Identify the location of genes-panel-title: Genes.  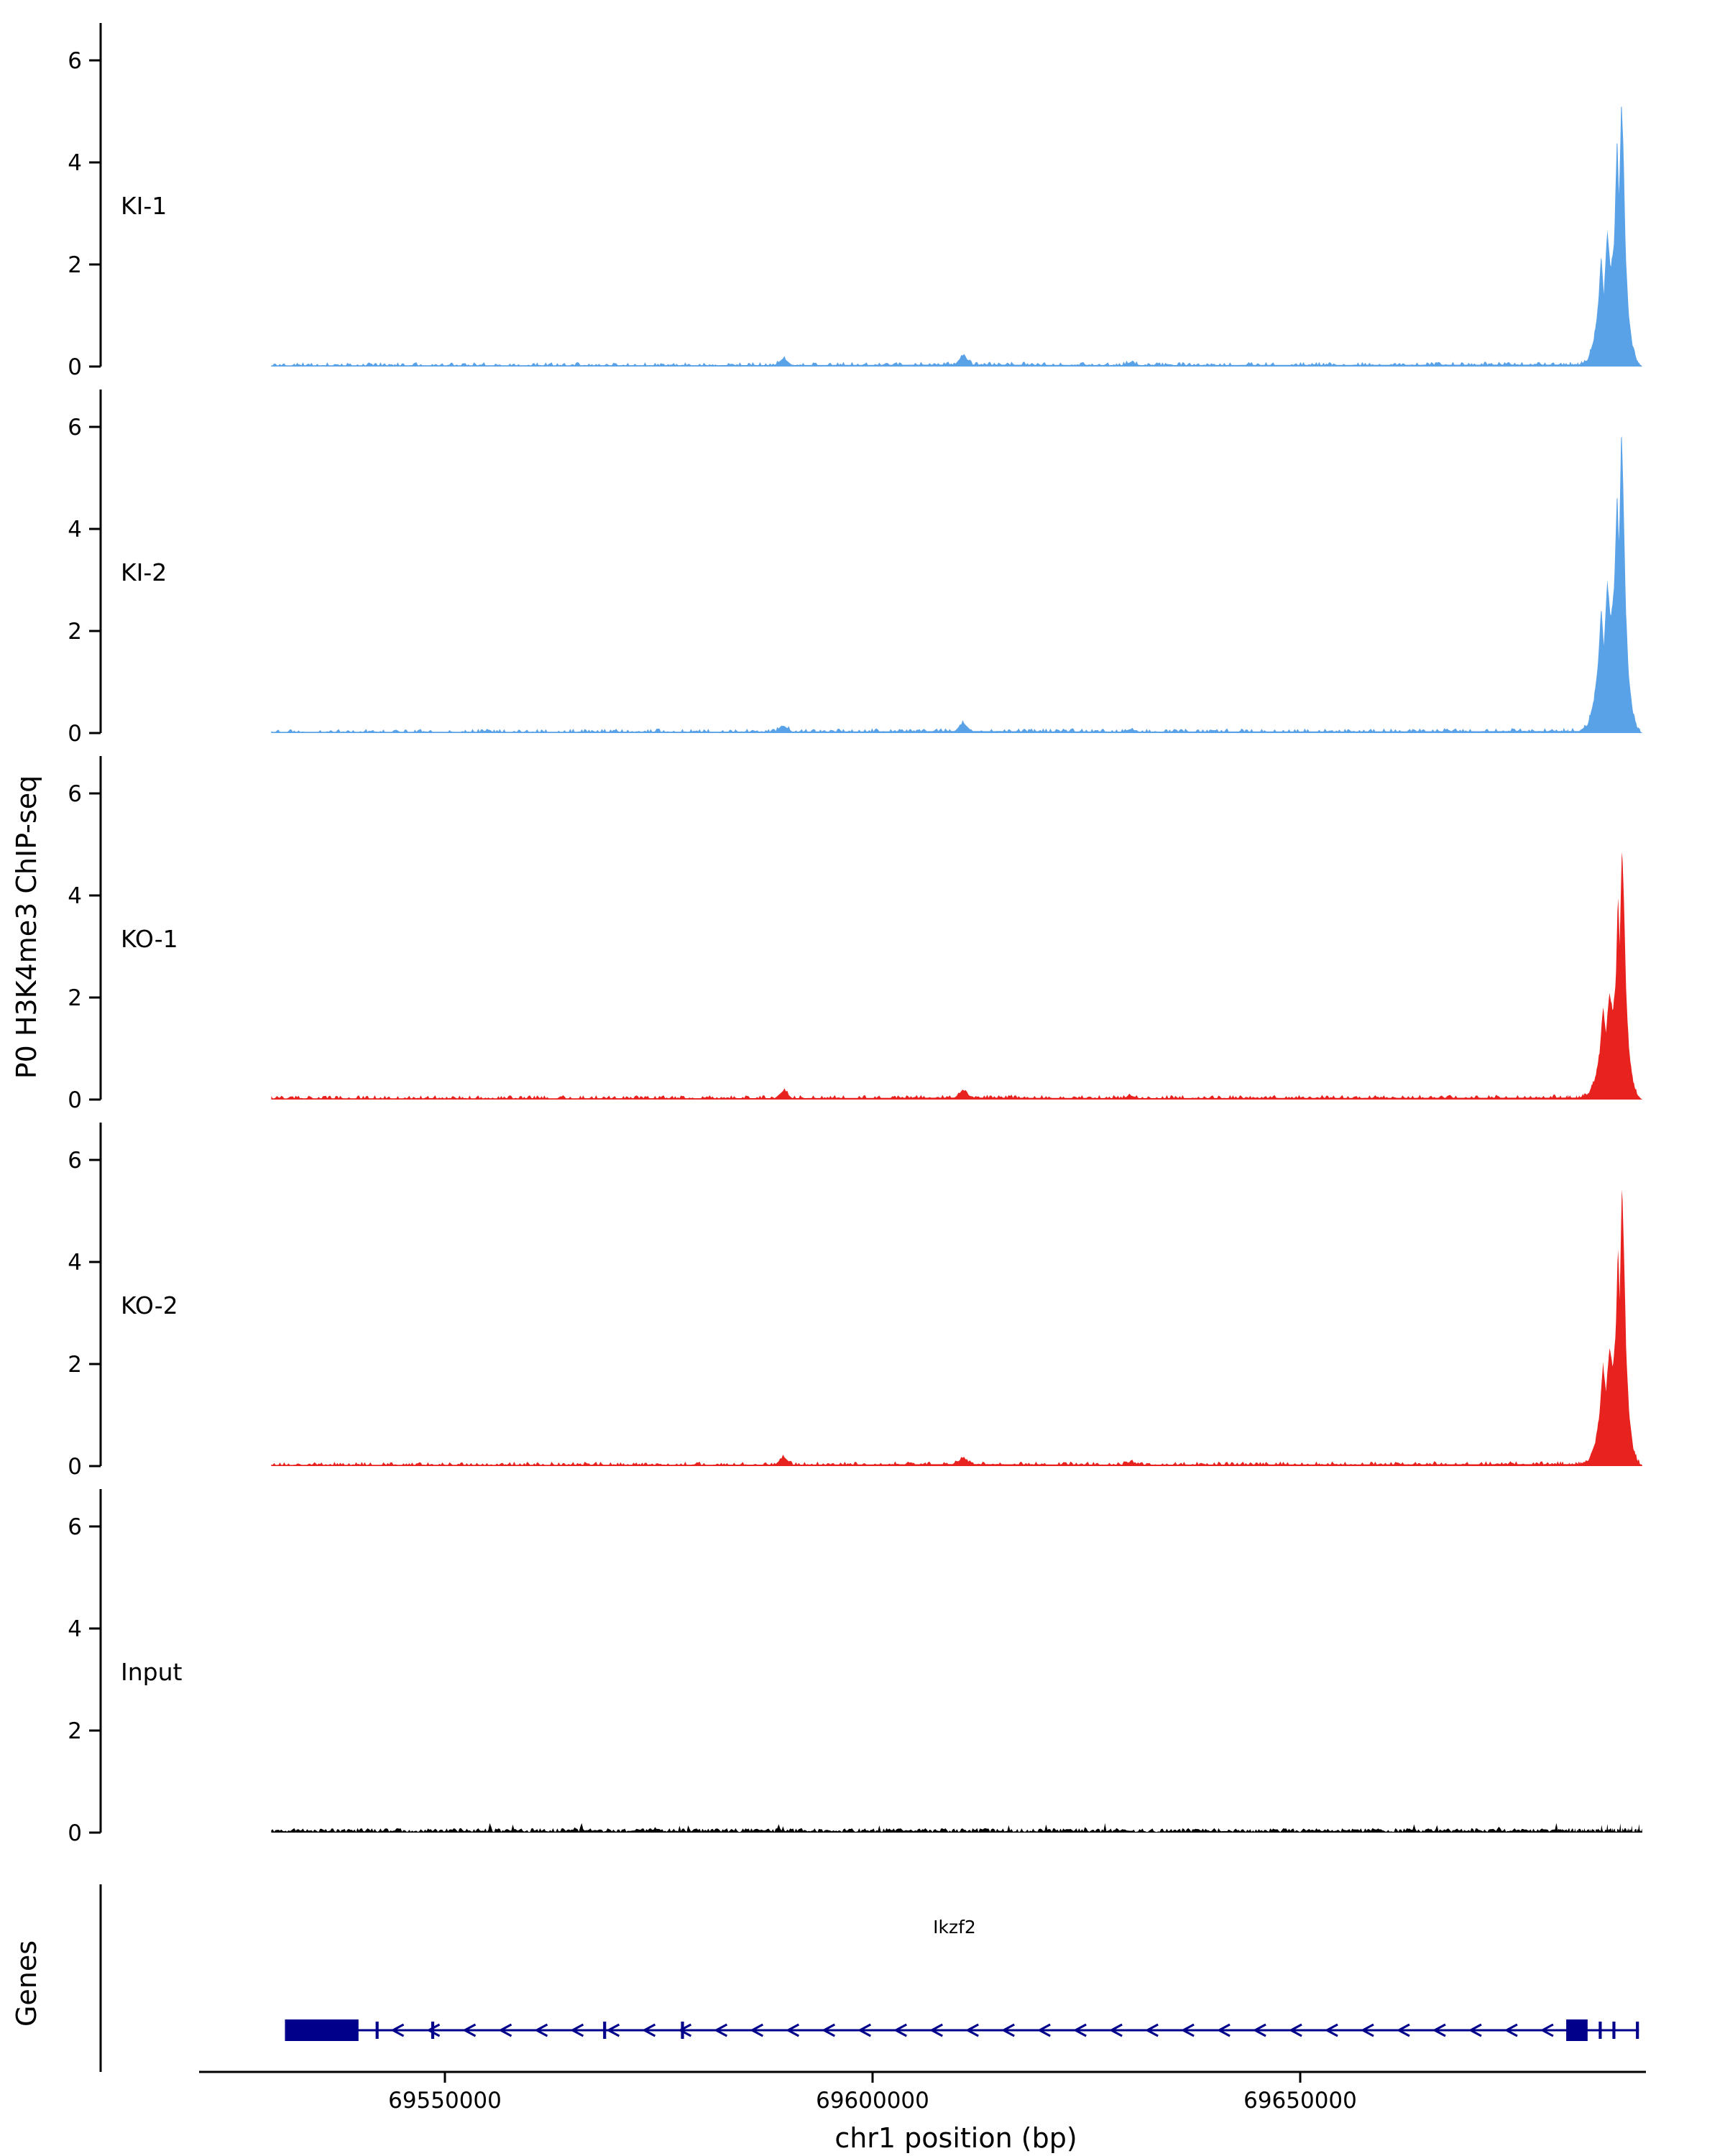
(26, 1984).